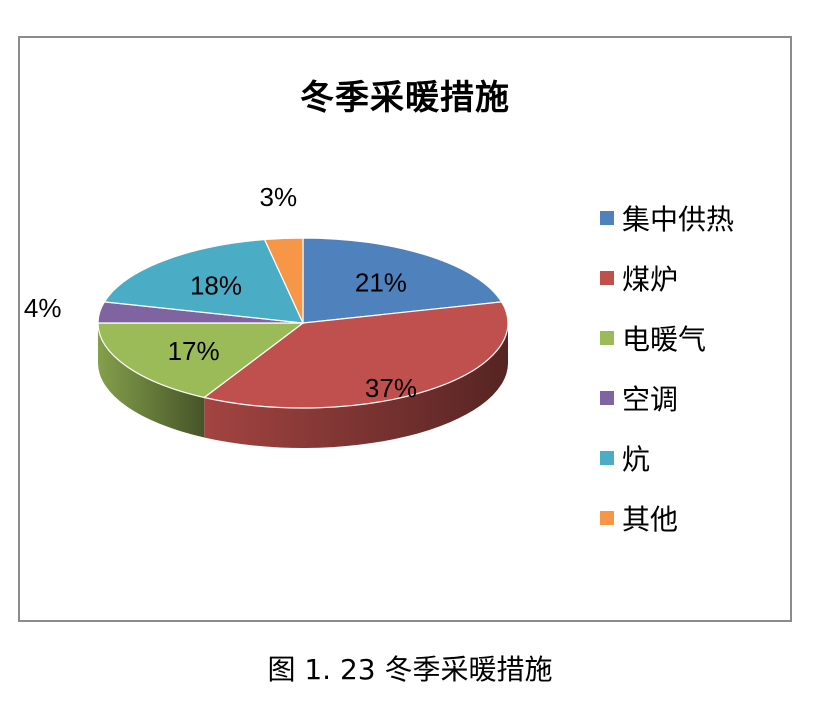 This screenshot has width=820, height=708. Describe the element at coordinates (410, 669) in the screenshot. I see `figure-caption: 图 1. 23 冬季采暖措施` at that location.